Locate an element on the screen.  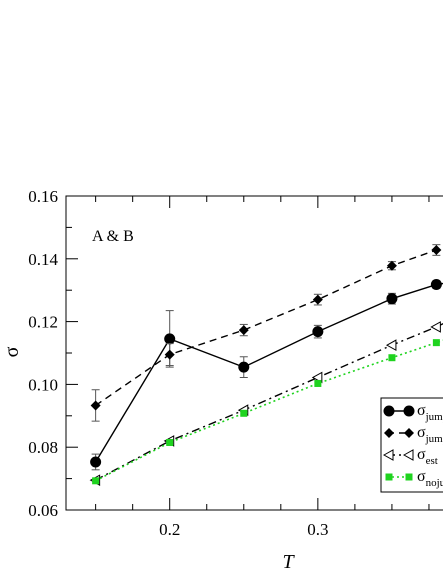
y-tick-label: 0.16 is located at coordinates (43, 196).